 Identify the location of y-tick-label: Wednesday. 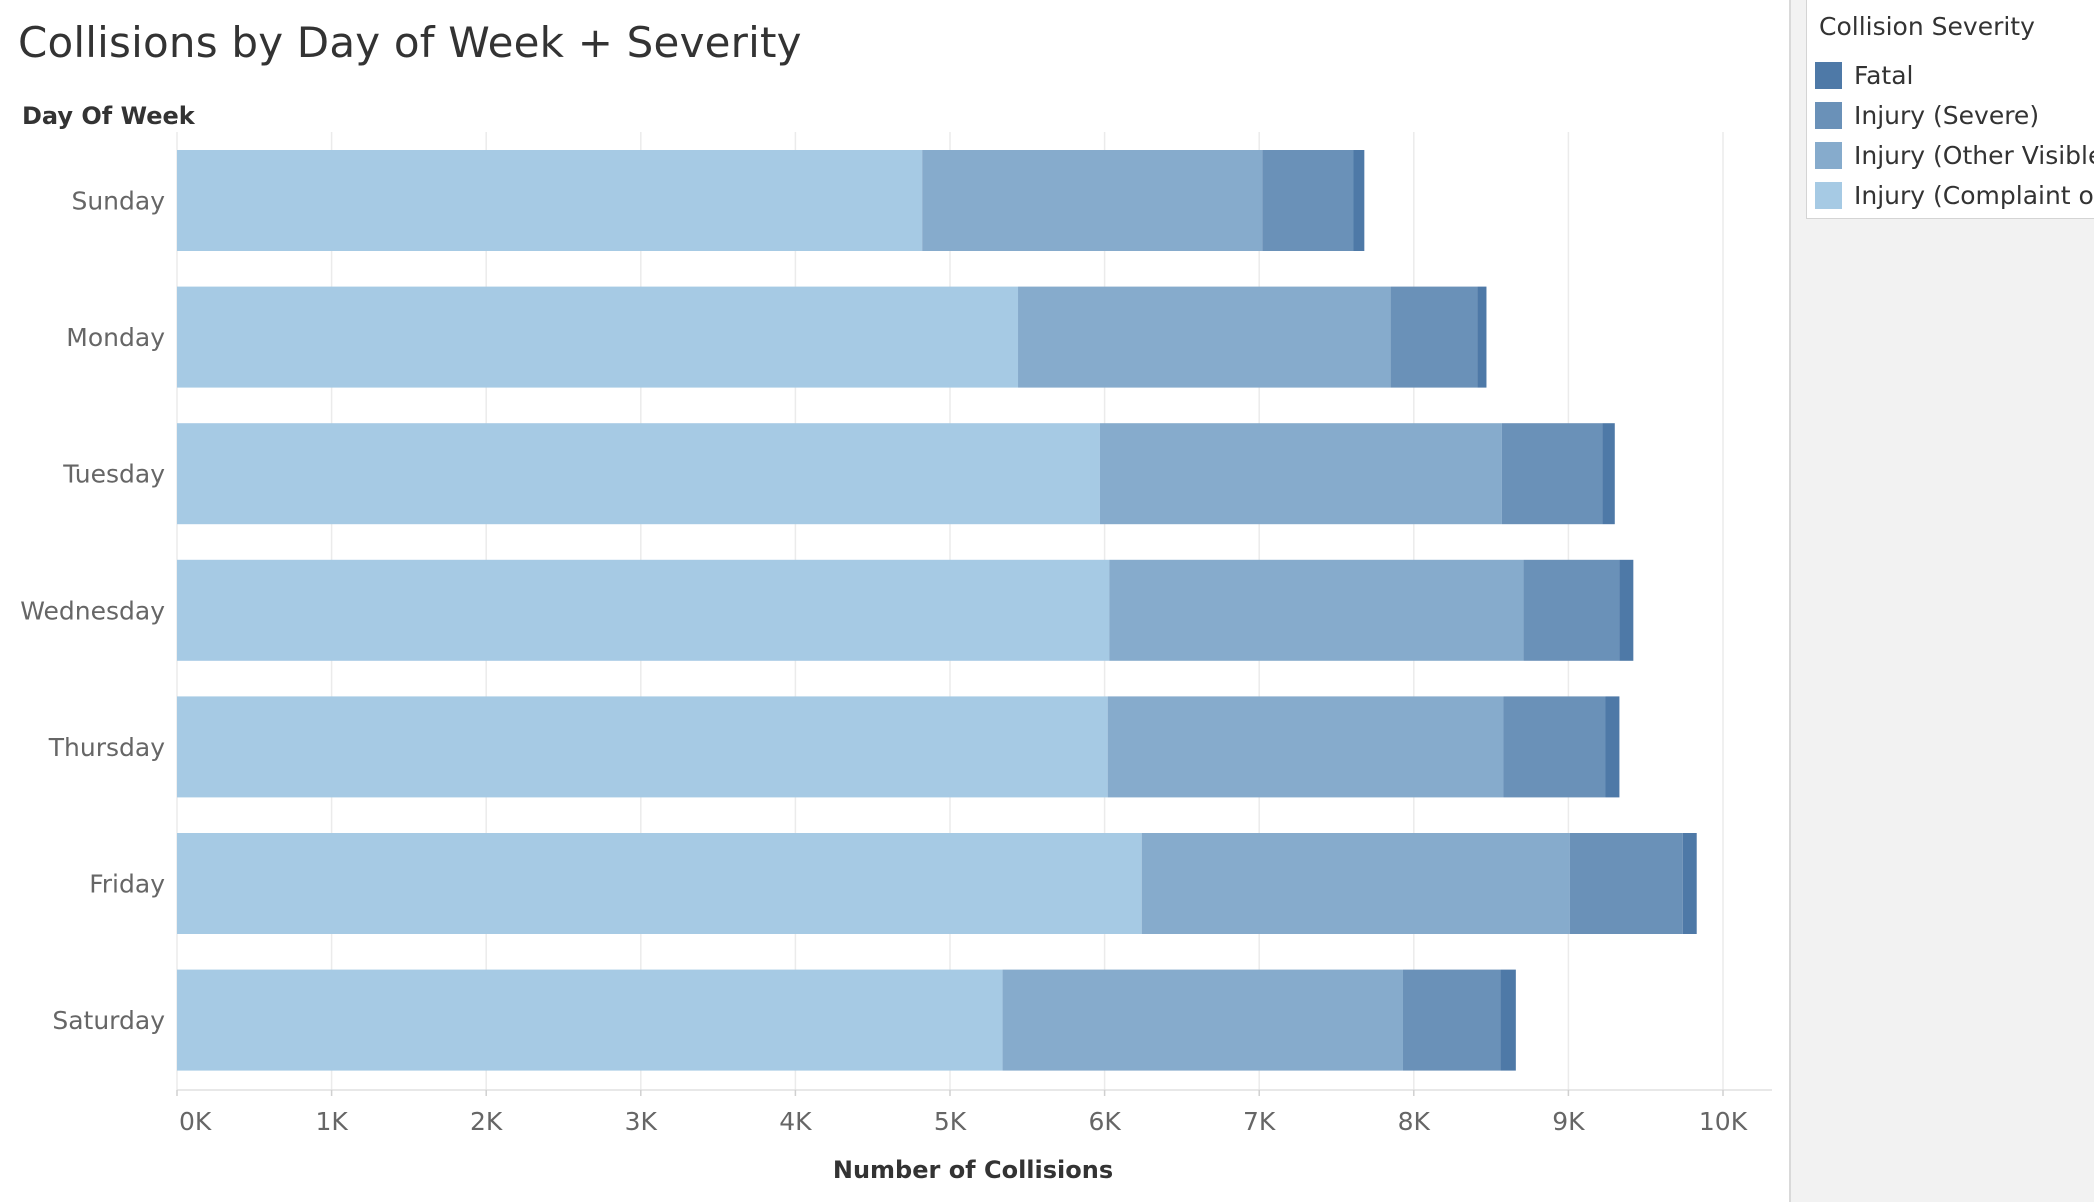
(92, 610).